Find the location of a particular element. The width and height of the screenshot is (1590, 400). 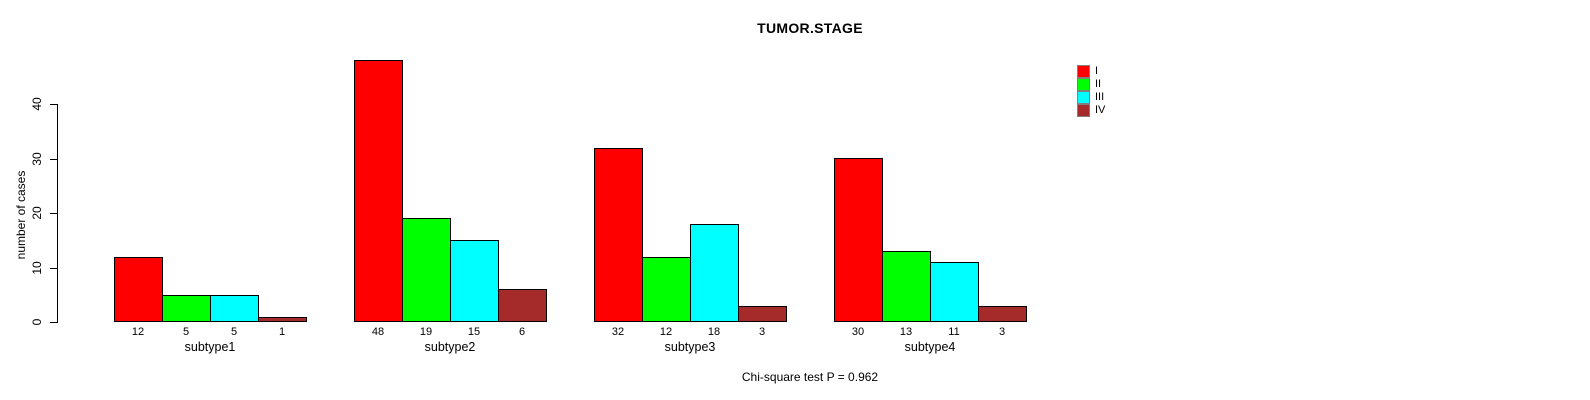

annotation-text: Chi-square test P = 0.962 is located at coordinates (810, 377).